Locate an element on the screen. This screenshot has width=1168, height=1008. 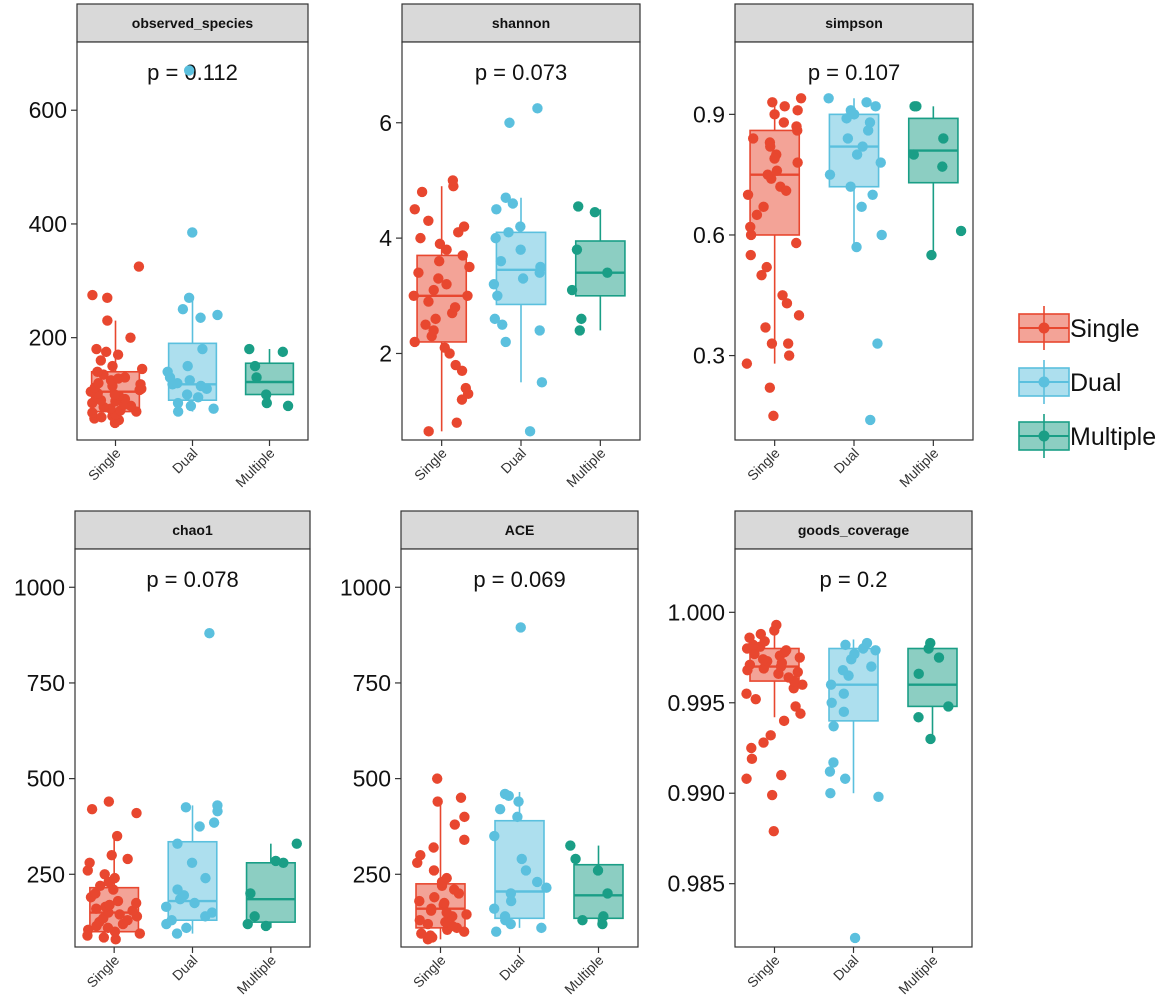
box-multiple is located at coordinates (600, 268).